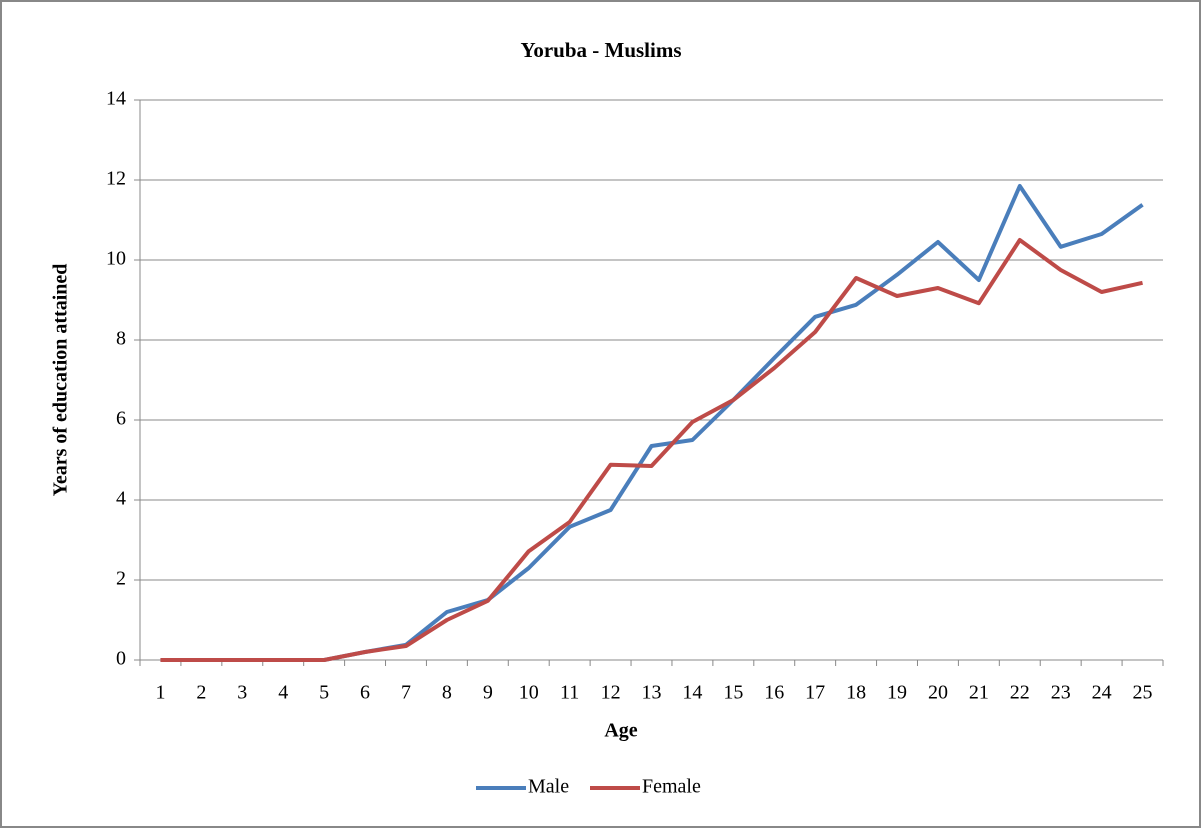 The width and height of the screenshot is (1202, 829). Describe the element at coordinates (61, 380) in the screenshot. I see `y-axis-label: Years of education attained` at that location.